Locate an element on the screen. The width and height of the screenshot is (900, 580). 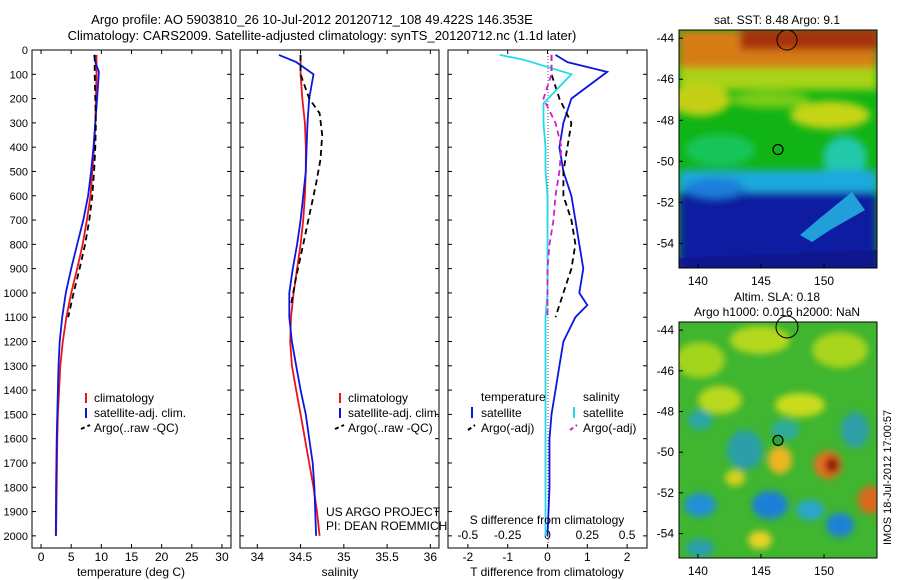
sla-map-title: Altim. SLA: 0.18 is located at coordinates (777, 297).